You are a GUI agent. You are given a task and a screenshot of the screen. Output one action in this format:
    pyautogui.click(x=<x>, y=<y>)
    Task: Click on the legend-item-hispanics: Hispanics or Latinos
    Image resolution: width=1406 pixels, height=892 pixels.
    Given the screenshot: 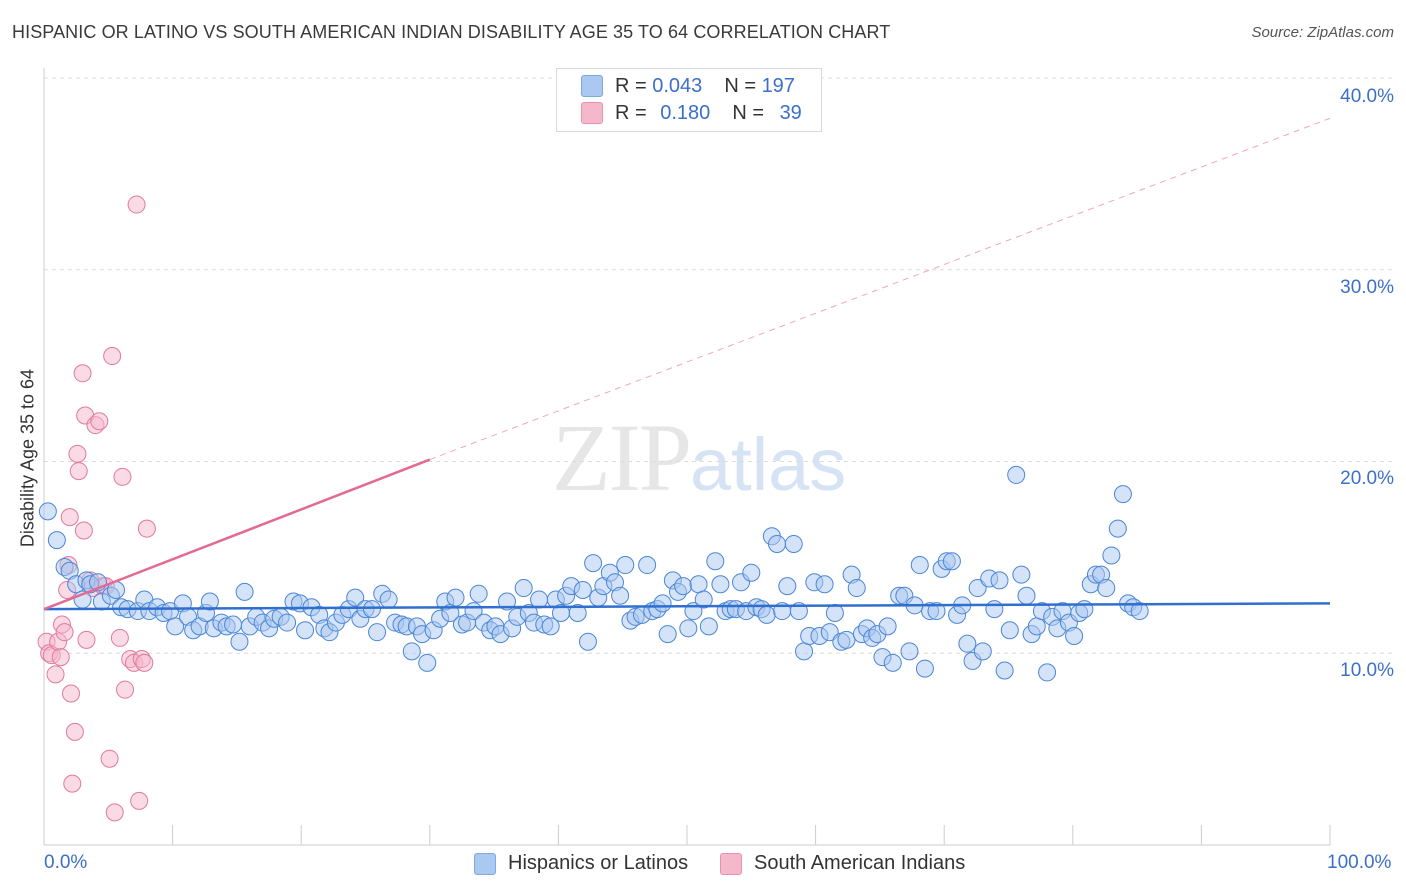 What is the action you would take?
    pyautogui.click(x=581, y=863)
    